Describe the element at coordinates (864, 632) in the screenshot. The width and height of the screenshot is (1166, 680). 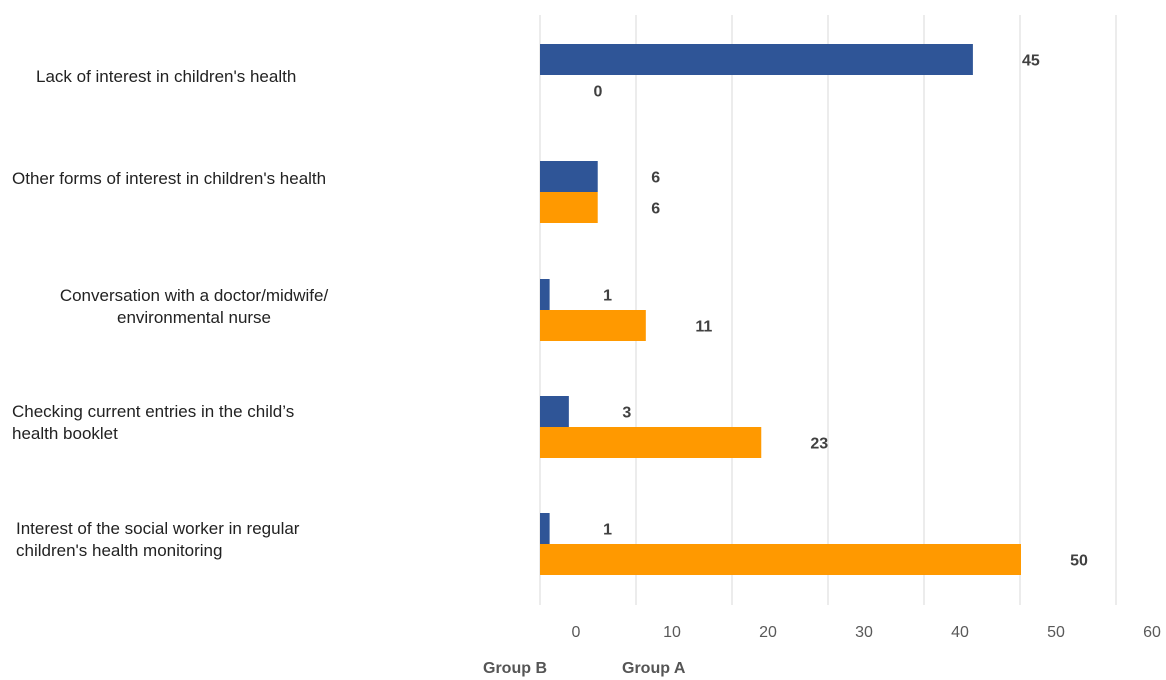
I see `x-tick-label: 30` at that location.